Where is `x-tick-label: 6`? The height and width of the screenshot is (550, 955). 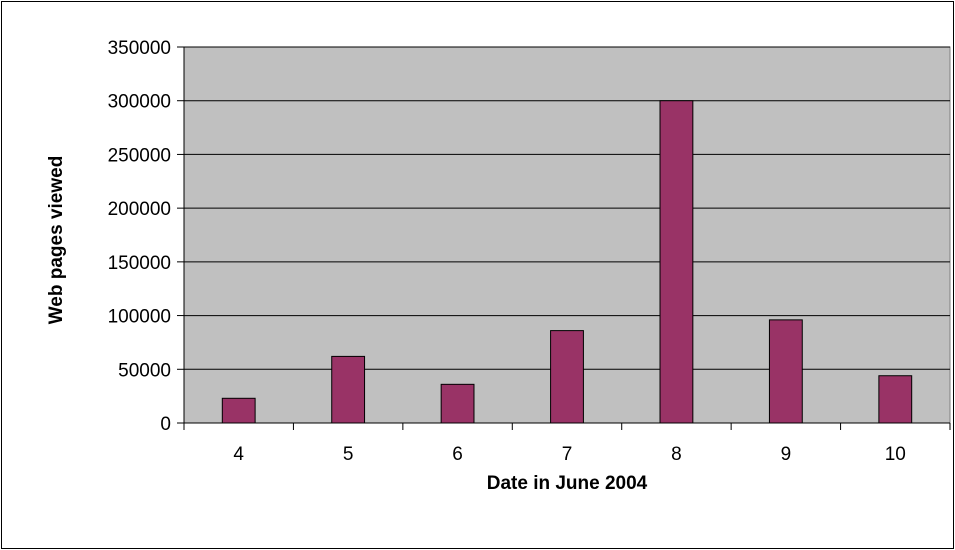 x-tick-label: 6 is located at coordinates (457, 454).